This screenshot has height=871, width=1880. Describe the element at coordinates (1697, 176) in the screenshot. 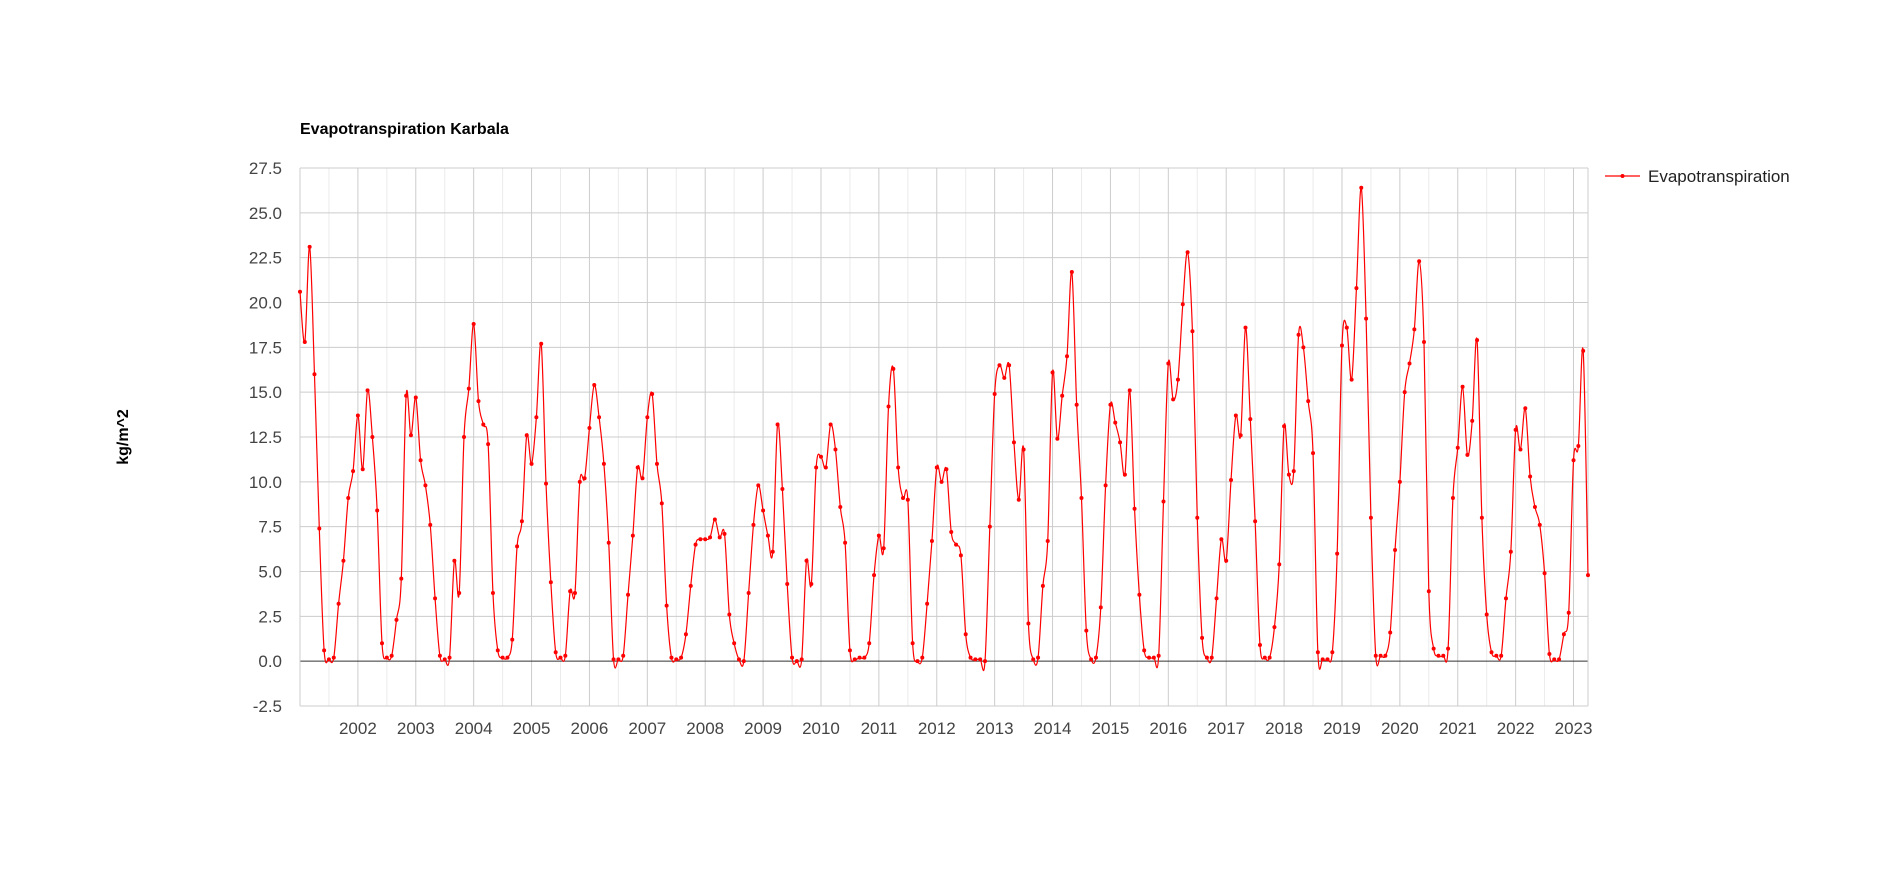

I see `legend: Evapotranspiration` at that location.